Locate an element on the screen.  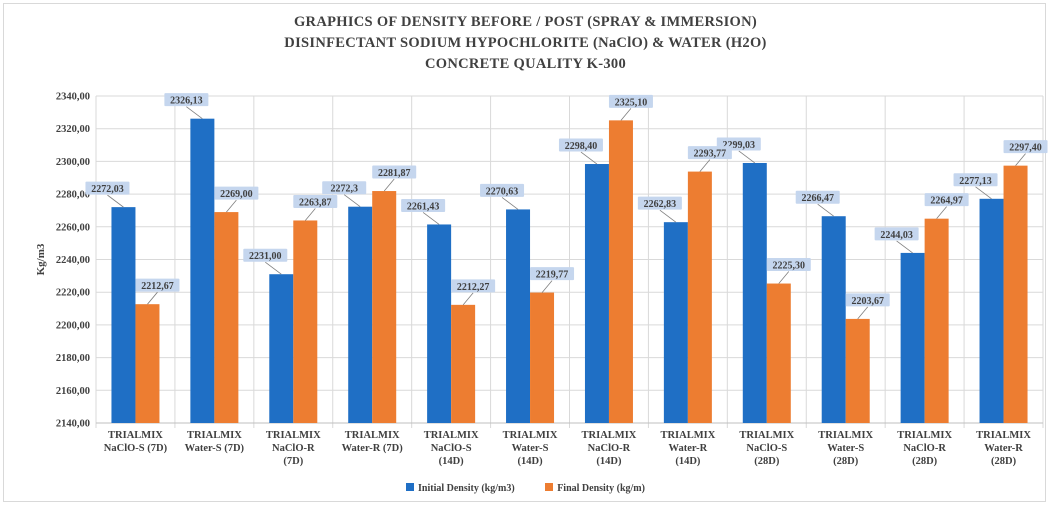
data-label-final: 2203,67 is located at coordinates (867, 301).